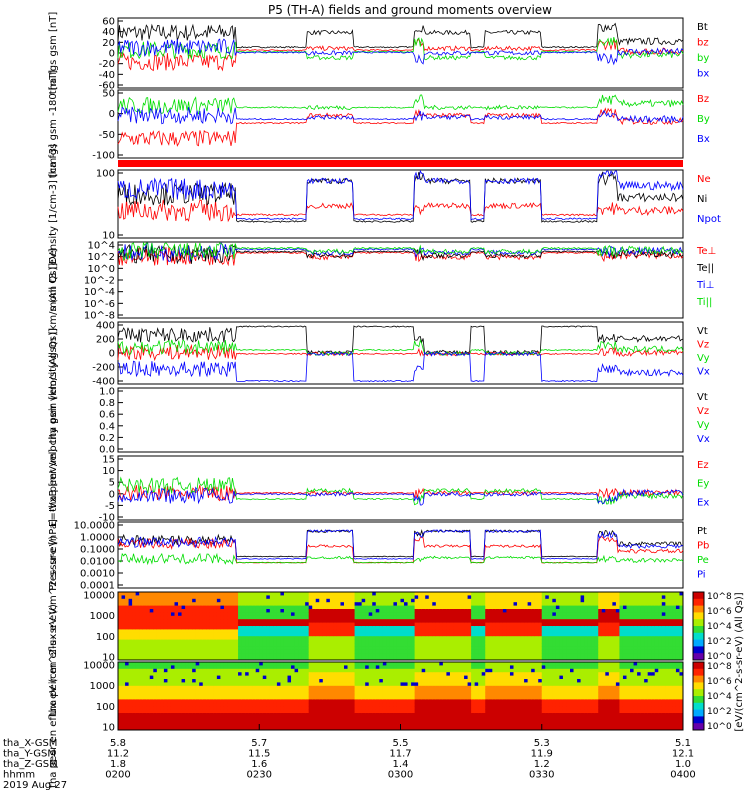 This screenshot has width=750, height=800. What do you see at coordinates (105, 326) in the screenshot?
I see `y-tick-label: 400` at bounding box center [105, 326].